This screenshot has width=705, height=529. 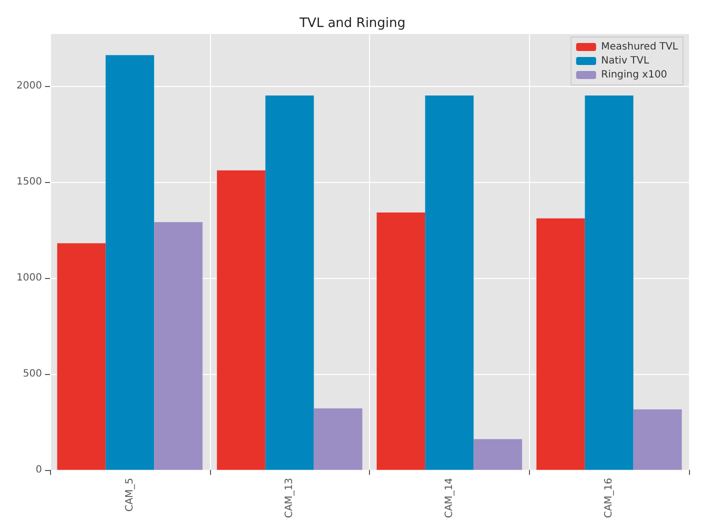 I want to click on y-tick-label: 1000, so click(x=29, y=278).